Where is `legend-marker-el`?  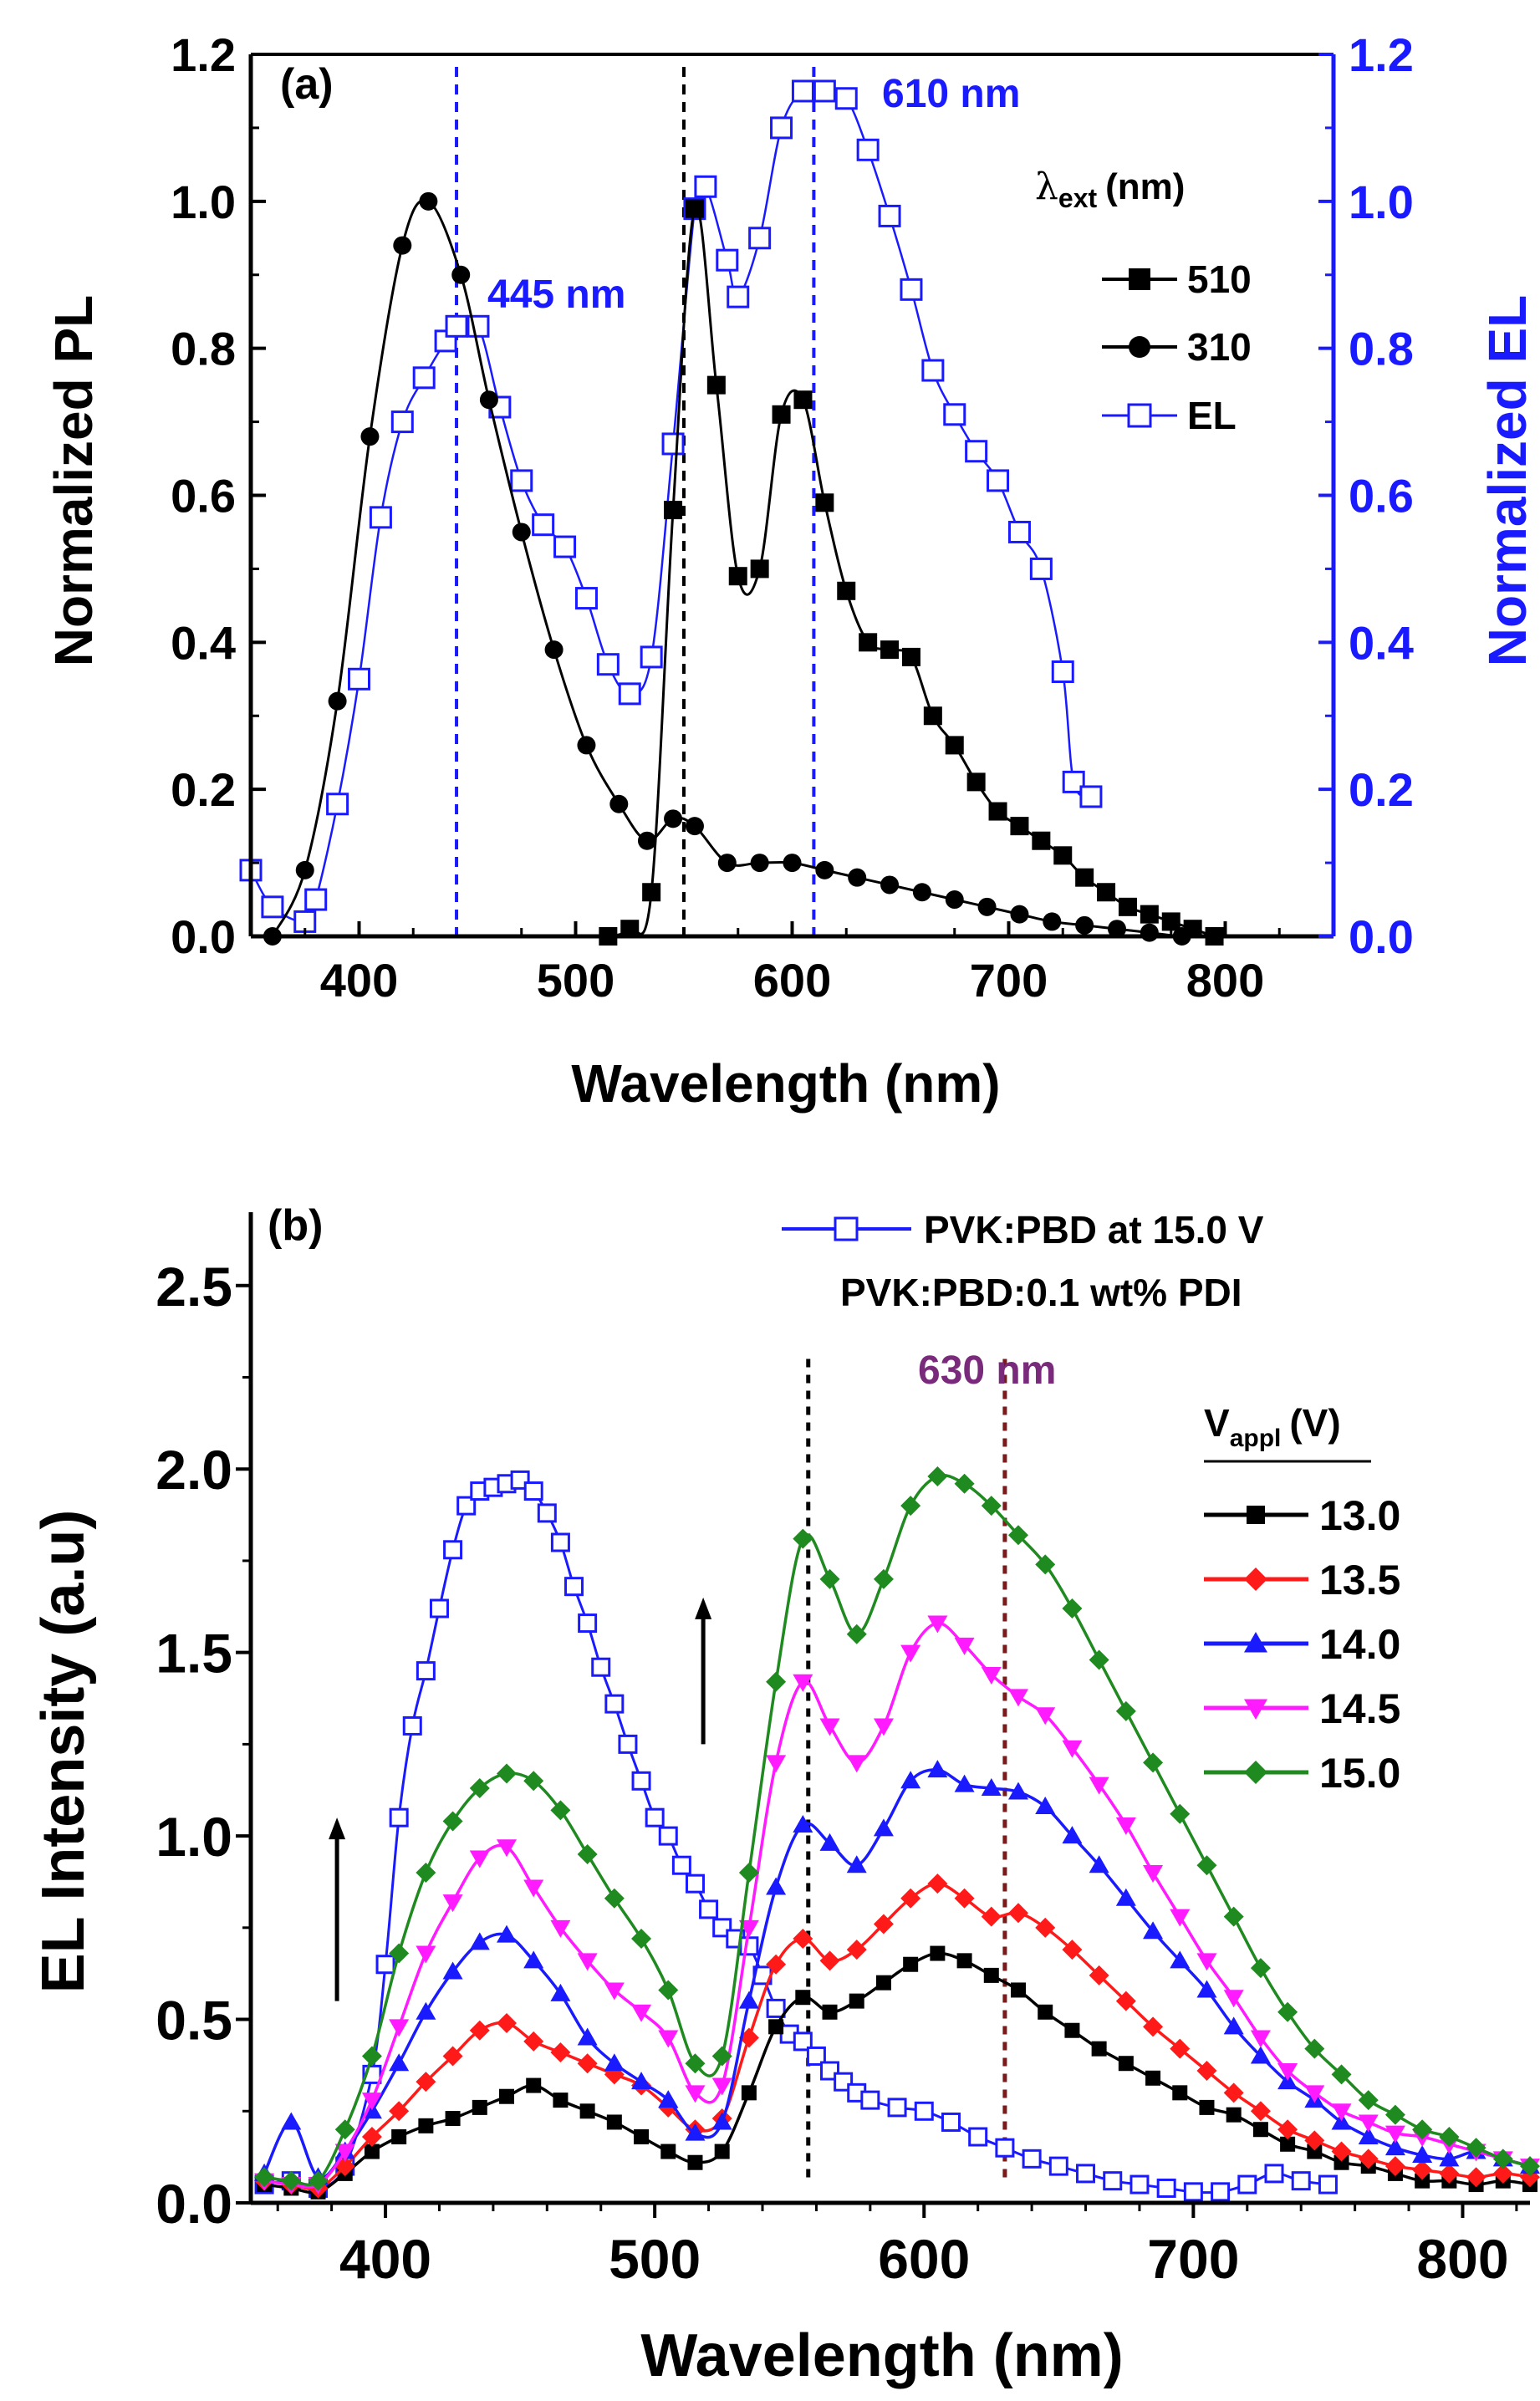
legend-marker-el is located at coordinates (1140, 415).